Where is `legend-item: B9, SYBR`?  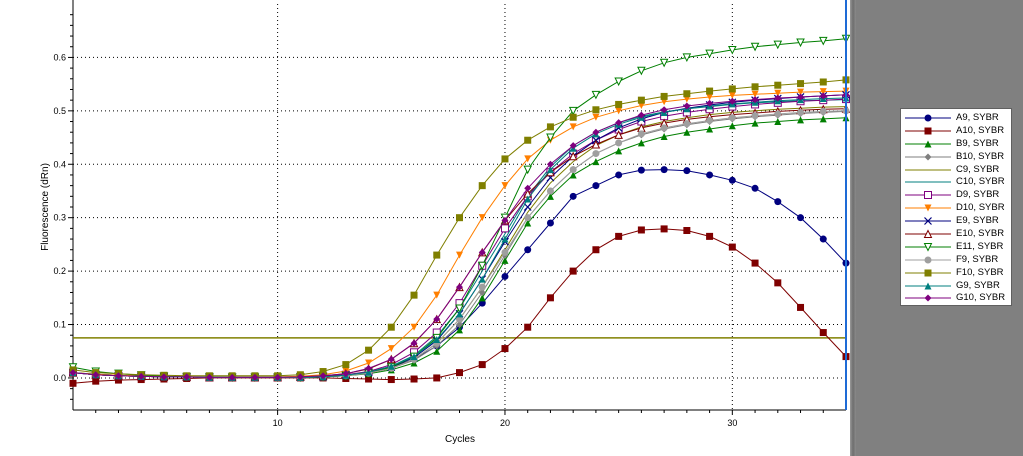 legend-item: B9, SYBR is located at coordinates (956, 144).